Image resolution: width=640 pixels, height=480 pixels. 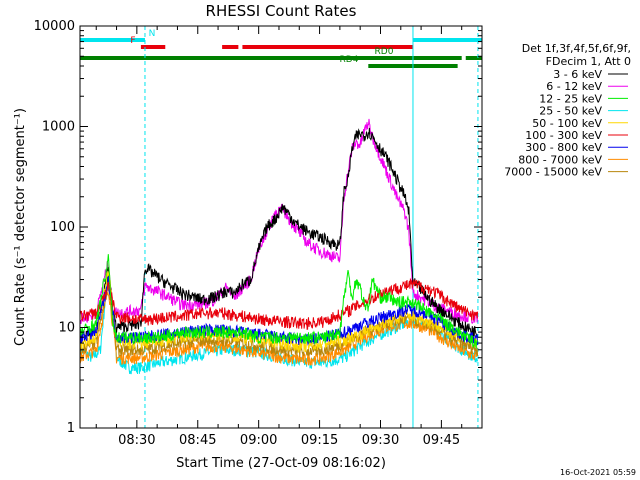 I want to click on y-tick-label: 10, so click(x=66, y=328).